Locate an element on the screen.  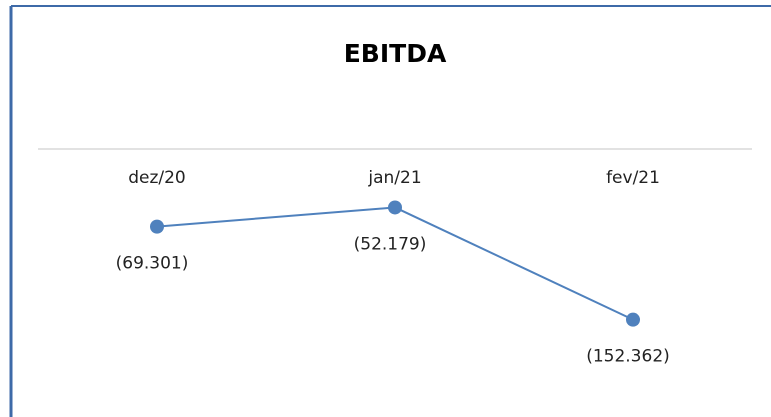
data-label: (52.179) is located at coordinates (390, 244).